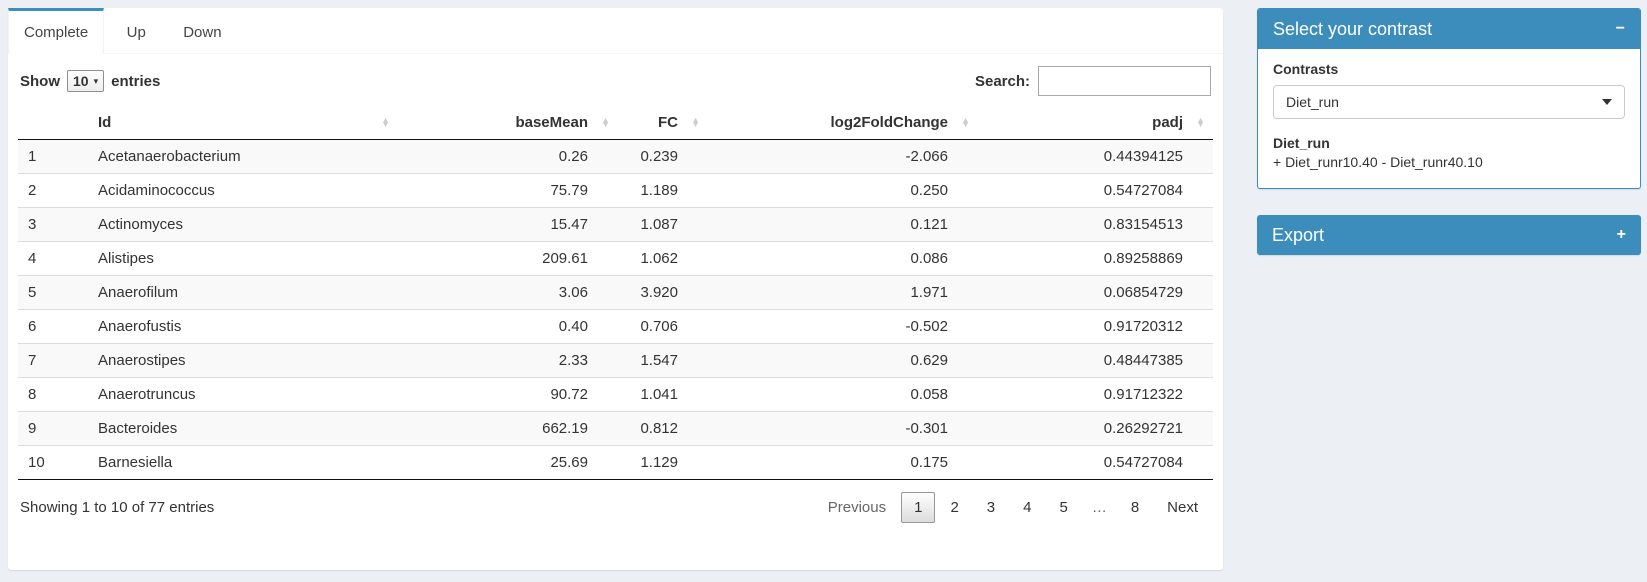  Describe the element at coordinates (1449, 29) in the screenshot. I see `contrast-panel-header: Select your contrast −` at that location.